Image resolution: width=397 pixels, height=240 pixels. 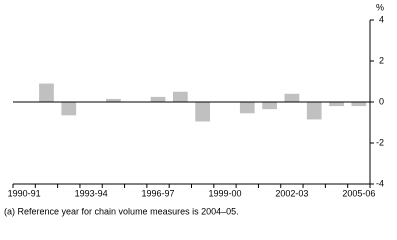 I want to click on y-tick-label: 0, so click(x=381, y=101).